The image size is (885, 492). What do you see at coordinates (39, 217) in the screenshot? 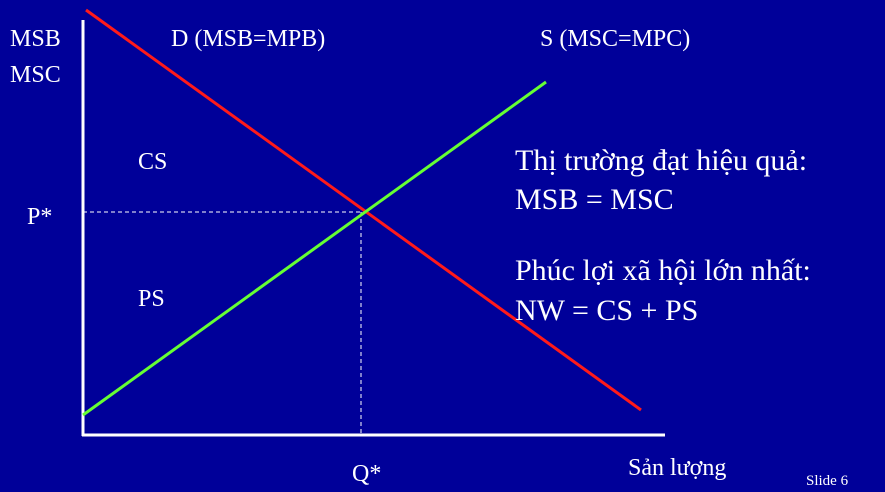
I see `equilibrium-price-label: P*` at bounding box center [39, 217].